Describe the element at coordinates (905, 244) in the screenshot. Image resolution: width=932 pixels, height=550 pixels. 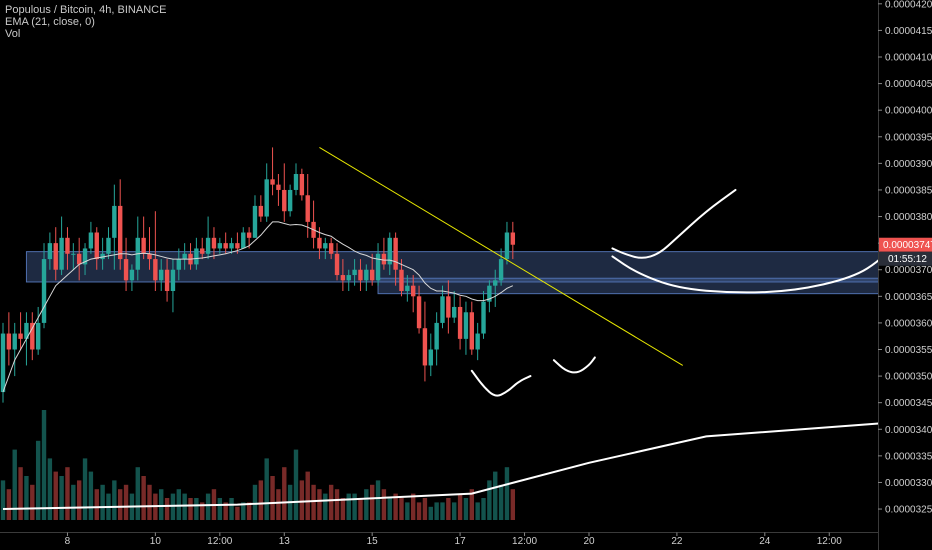
I see `last-price-badge` at that location.